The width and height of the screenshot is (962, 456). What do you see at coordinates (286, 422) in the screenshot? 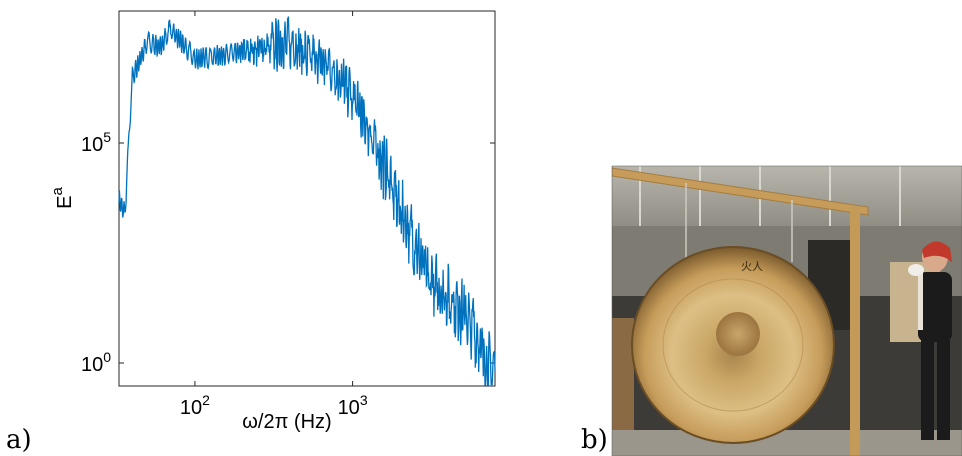
I see `x-axis-label: ω/2π (Hz)` at bounding box center [286, 422].